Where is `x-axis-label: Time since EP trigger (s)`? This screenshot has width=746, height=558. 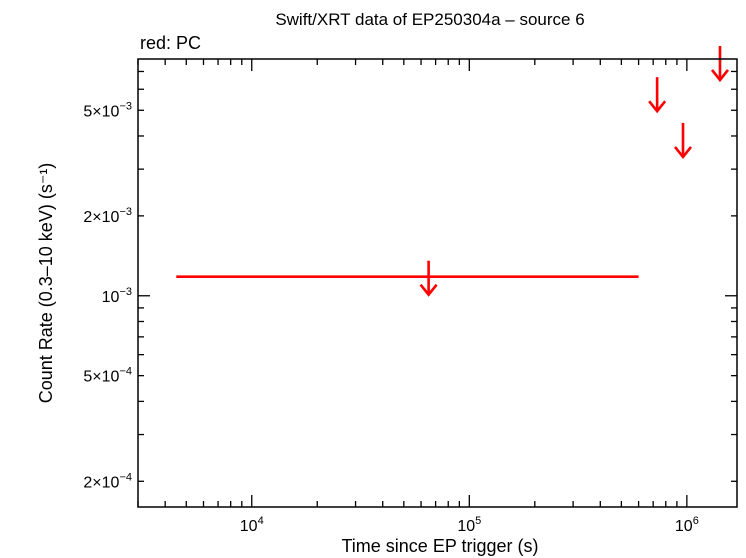
x-axis-label: Time since EP trigger (s) is located at coordinates (439, 546).